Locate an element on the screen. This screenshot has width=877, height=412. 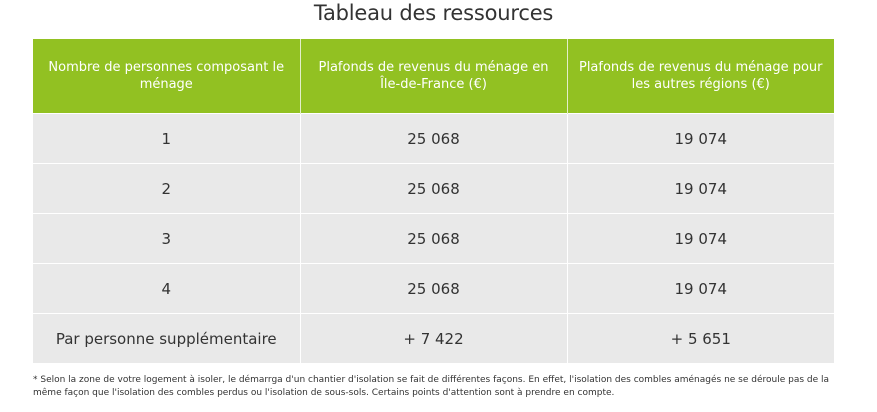
page-title: Tableau des ressources is located at coordinates (433, 13).